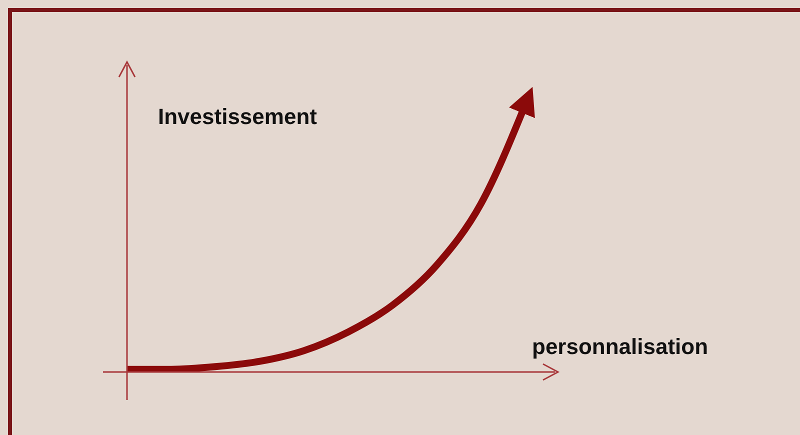  Describe the element at coordinates (620, 347) in the screenshot. I see `x-axis-title: personnalisation` at that location.